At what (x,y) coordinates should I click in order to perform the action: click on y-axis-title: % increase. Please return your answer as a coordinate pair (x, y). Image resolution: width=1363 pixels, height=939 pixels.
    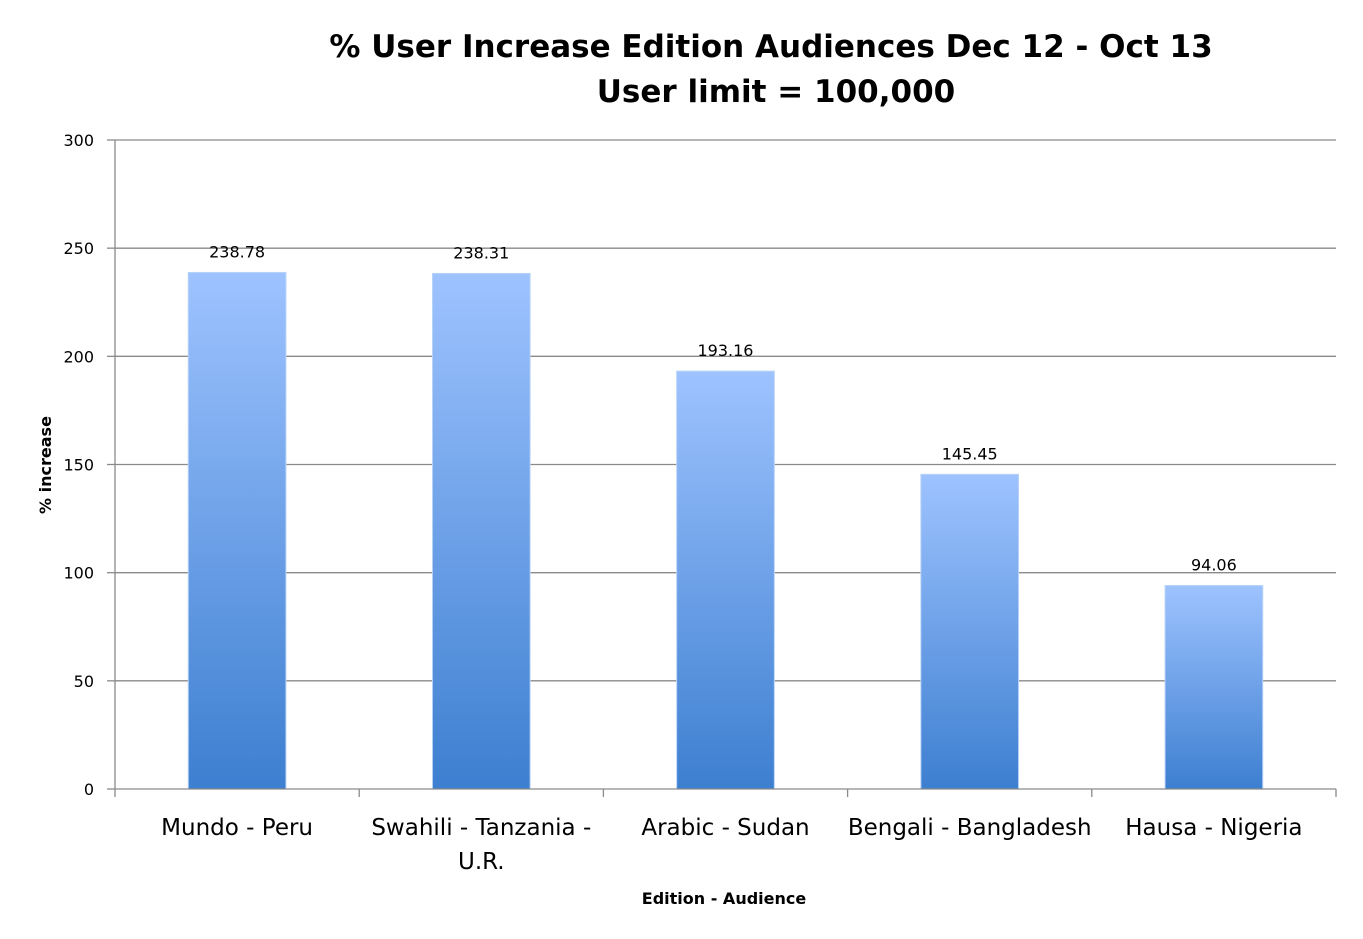
    Looking at the image, I should click on (45, 465).